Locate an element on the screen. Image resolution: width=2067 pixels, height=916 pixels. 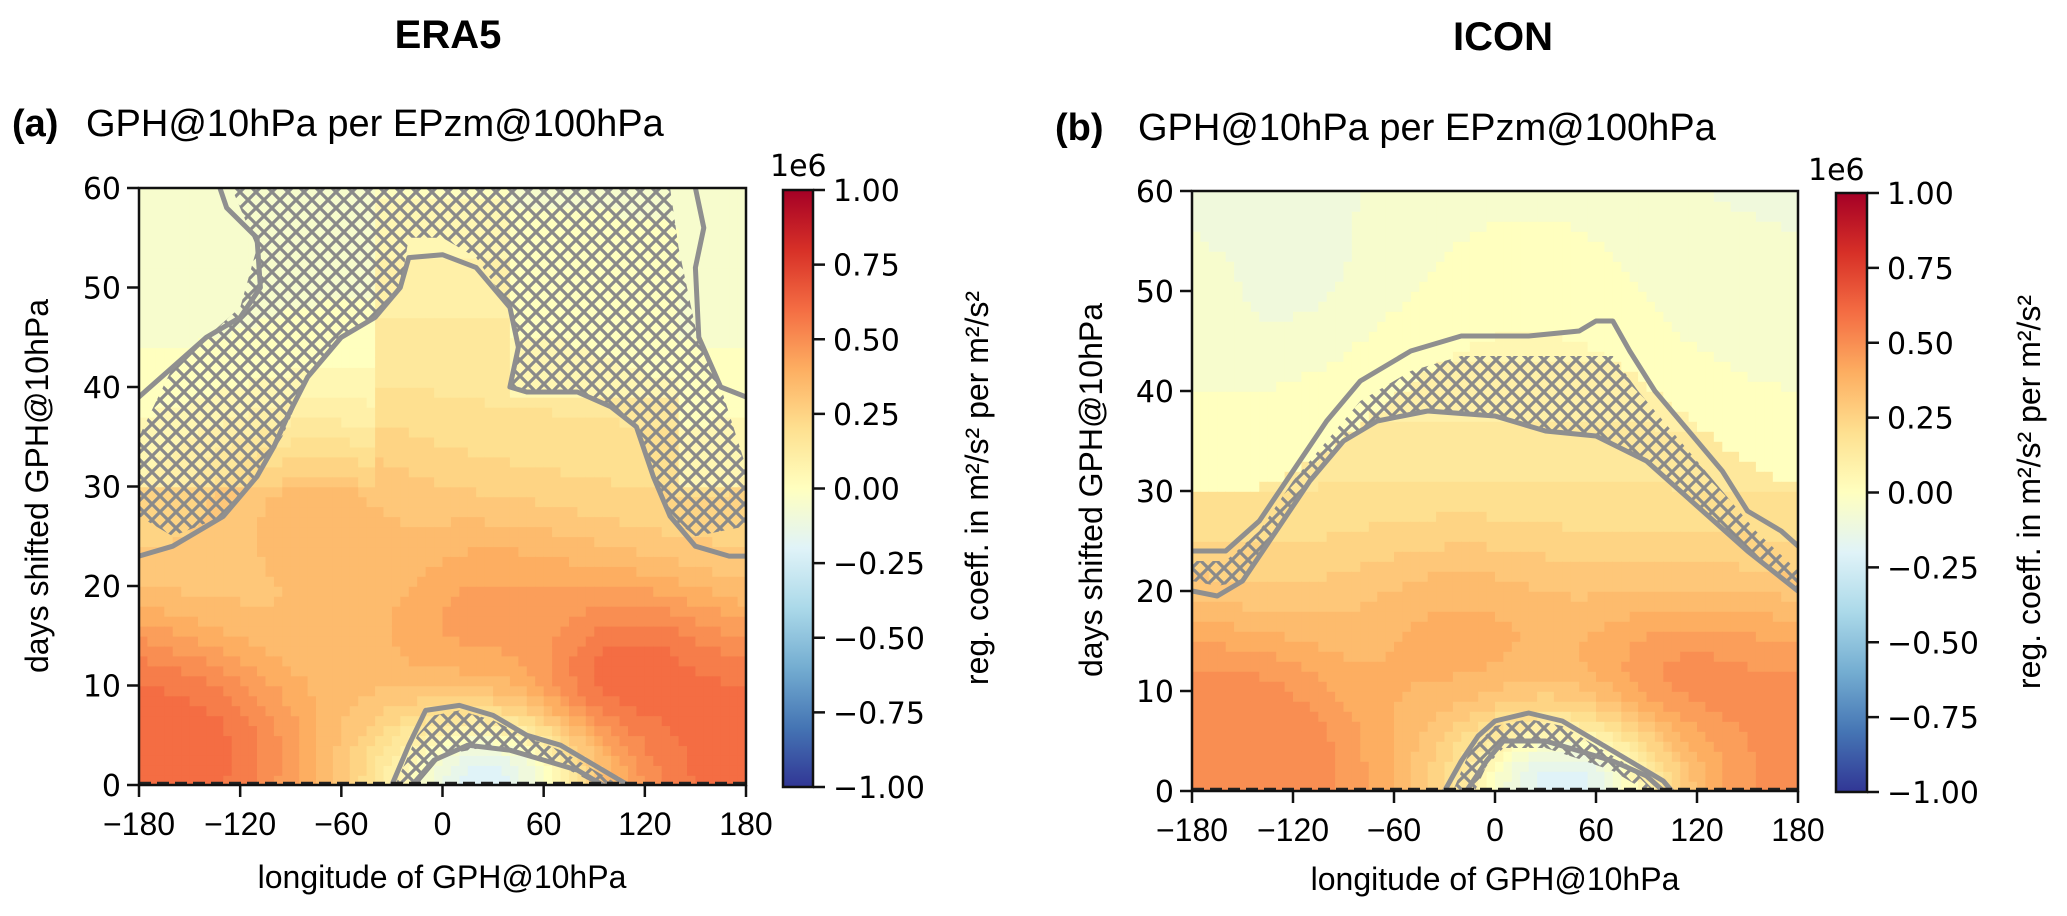
significance-contour is located at coordinates (201, 294).